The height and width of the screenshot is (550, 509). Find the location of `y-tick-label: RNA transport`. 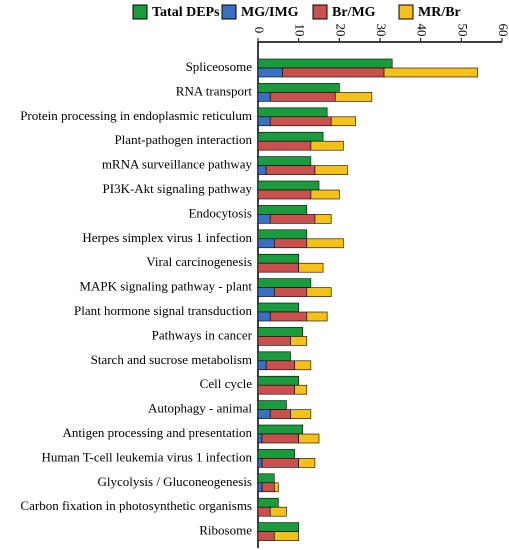

y-tick-label: RNA transport is located at coordinates (214, 90).